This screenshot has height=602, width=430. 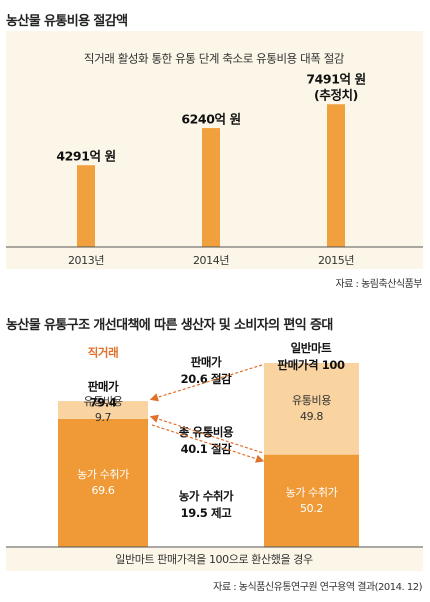 What do you see at coordinates (336, 260) in the screenshot?
I see `x-tick-label-3: 2015년` at bounding box center [336, 260].